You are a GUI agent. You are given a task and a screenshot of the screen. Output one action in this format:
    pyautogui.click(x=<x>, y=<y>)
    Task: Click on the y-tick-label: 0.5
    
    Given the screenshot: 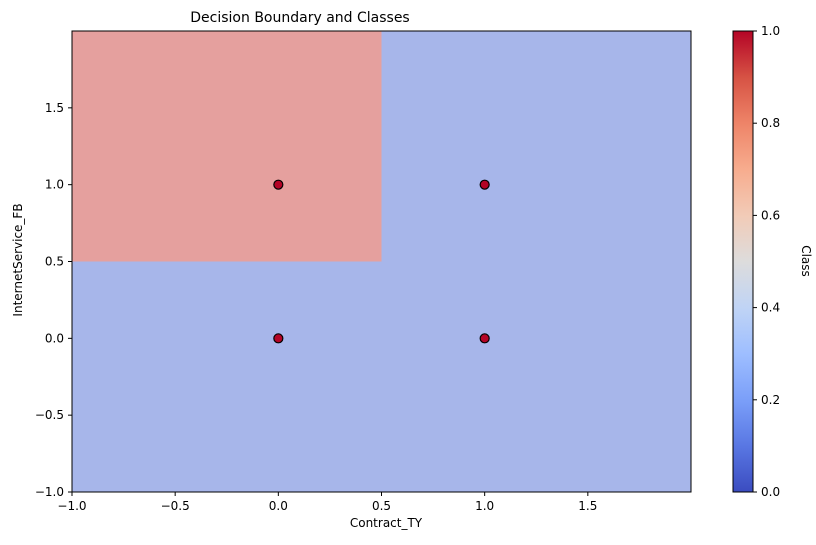 What is the action you would take?
    pyautogui.click(x=54, y=262)
    